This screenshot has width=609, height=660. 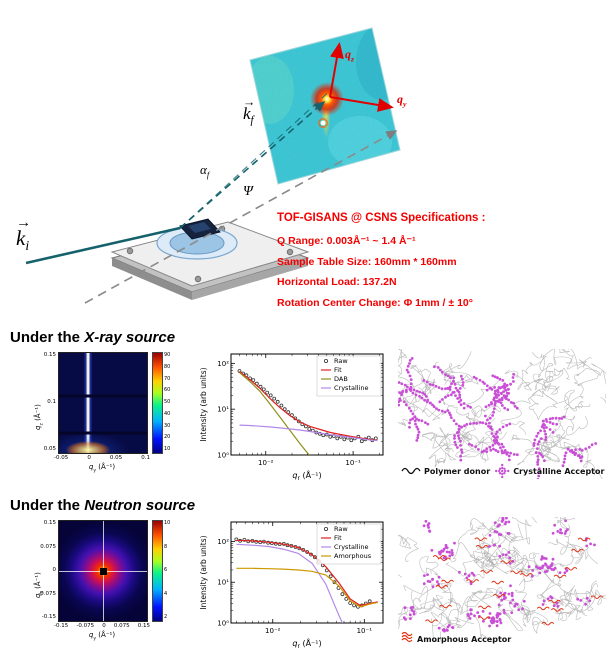 What do you see at coordinates (273, 631) in the screenshot?
I see `svg-text: 10⁻²` at bounding box center [273, 631].